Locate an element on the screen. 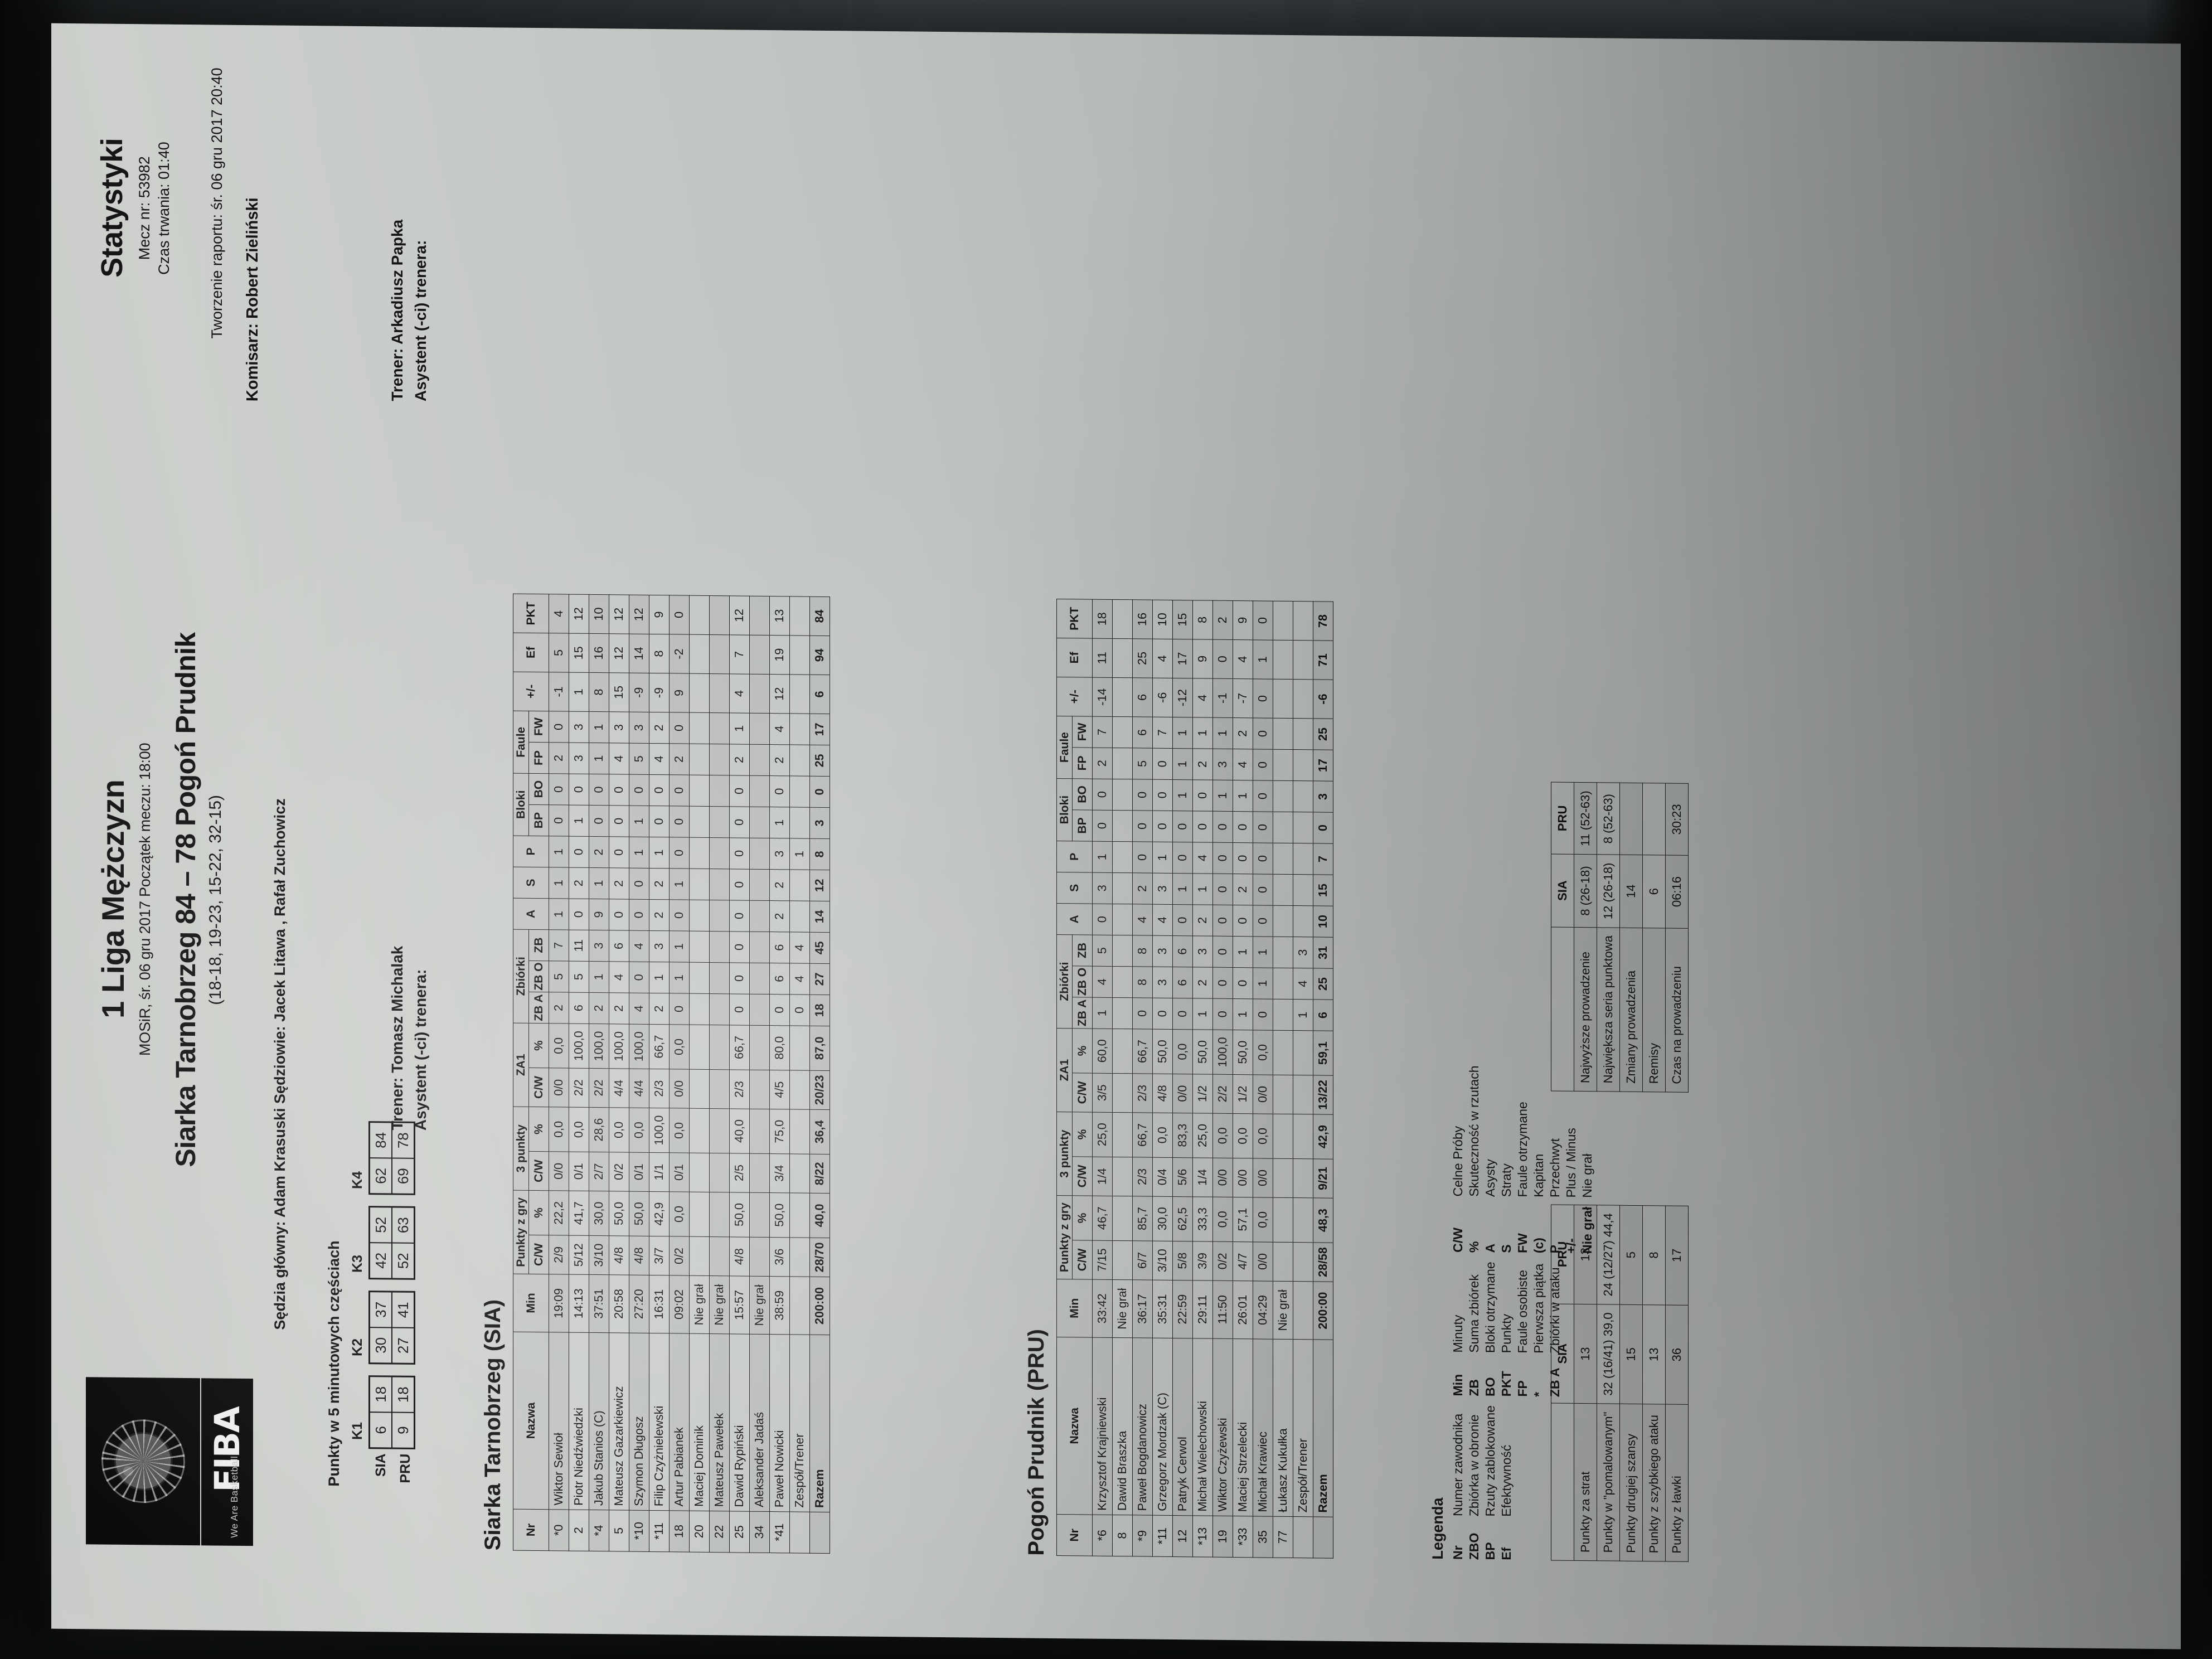 The width and height of the screenshot is (2212, 1659). player-name: Paweł Bogdanowicz is located at coordinates (1142, 1427).